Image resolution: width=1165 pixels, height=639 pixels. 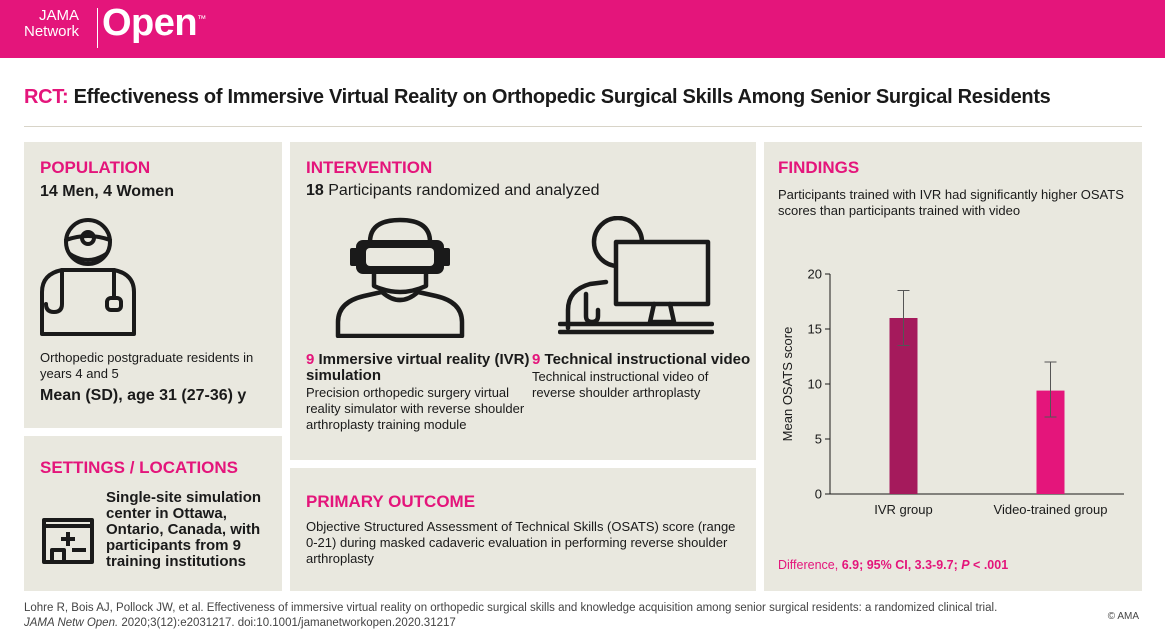 What do you see at coordinates (965, 565) in the screenshot?
I see `p-label: P` at bounding box center [965, 565].